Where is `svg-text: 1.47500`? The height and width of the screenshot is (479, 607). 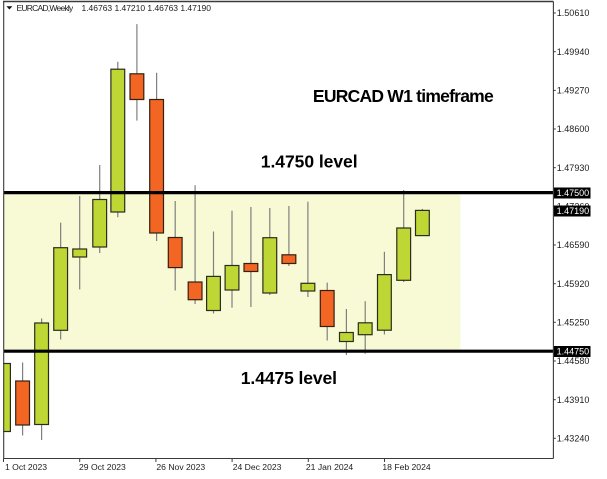 svg-text: 1.47500 is located at coordinates (573, 193).